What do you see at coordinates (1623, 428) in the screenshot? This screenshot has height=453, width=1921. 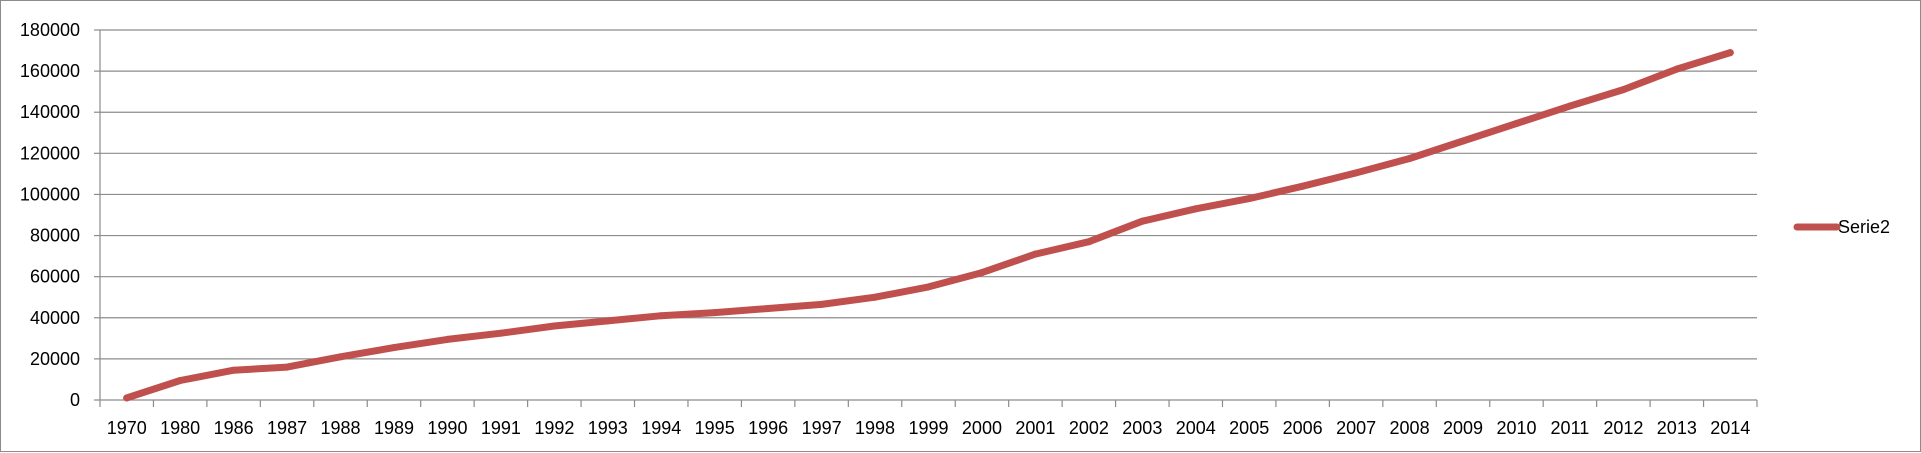 I see `x-tick-label: 2012` at bounding box center [1623, 428].